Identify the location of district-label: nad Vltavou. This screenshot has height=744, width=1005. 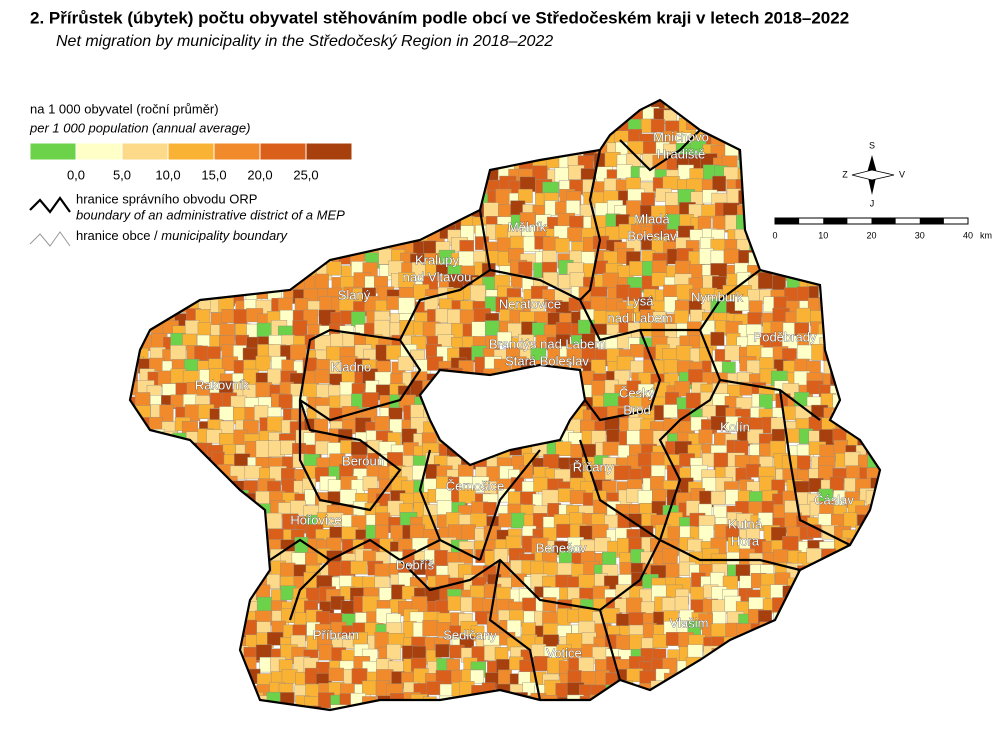
(437, 276).